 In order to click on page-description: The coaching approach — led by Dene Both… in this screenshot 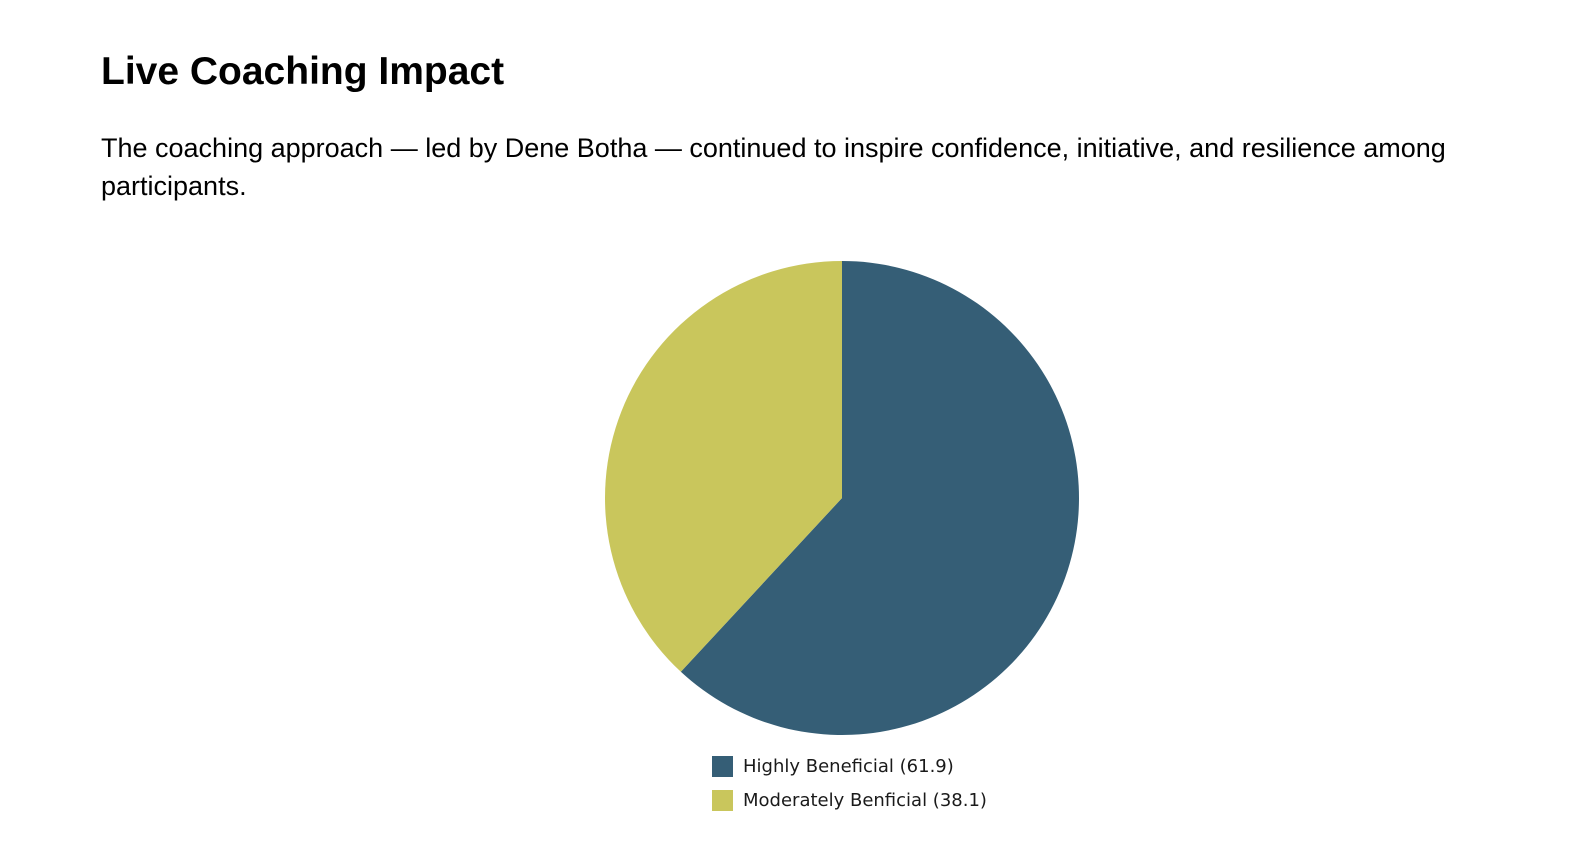, I will do `click(773, 167)`.